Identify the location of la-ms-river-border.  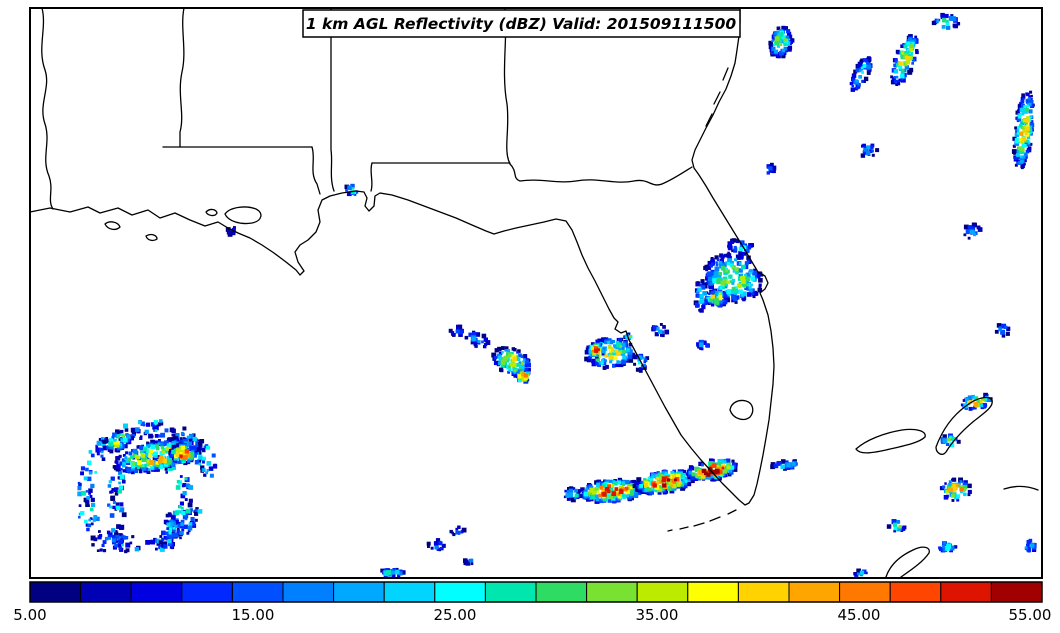
(182, 77).